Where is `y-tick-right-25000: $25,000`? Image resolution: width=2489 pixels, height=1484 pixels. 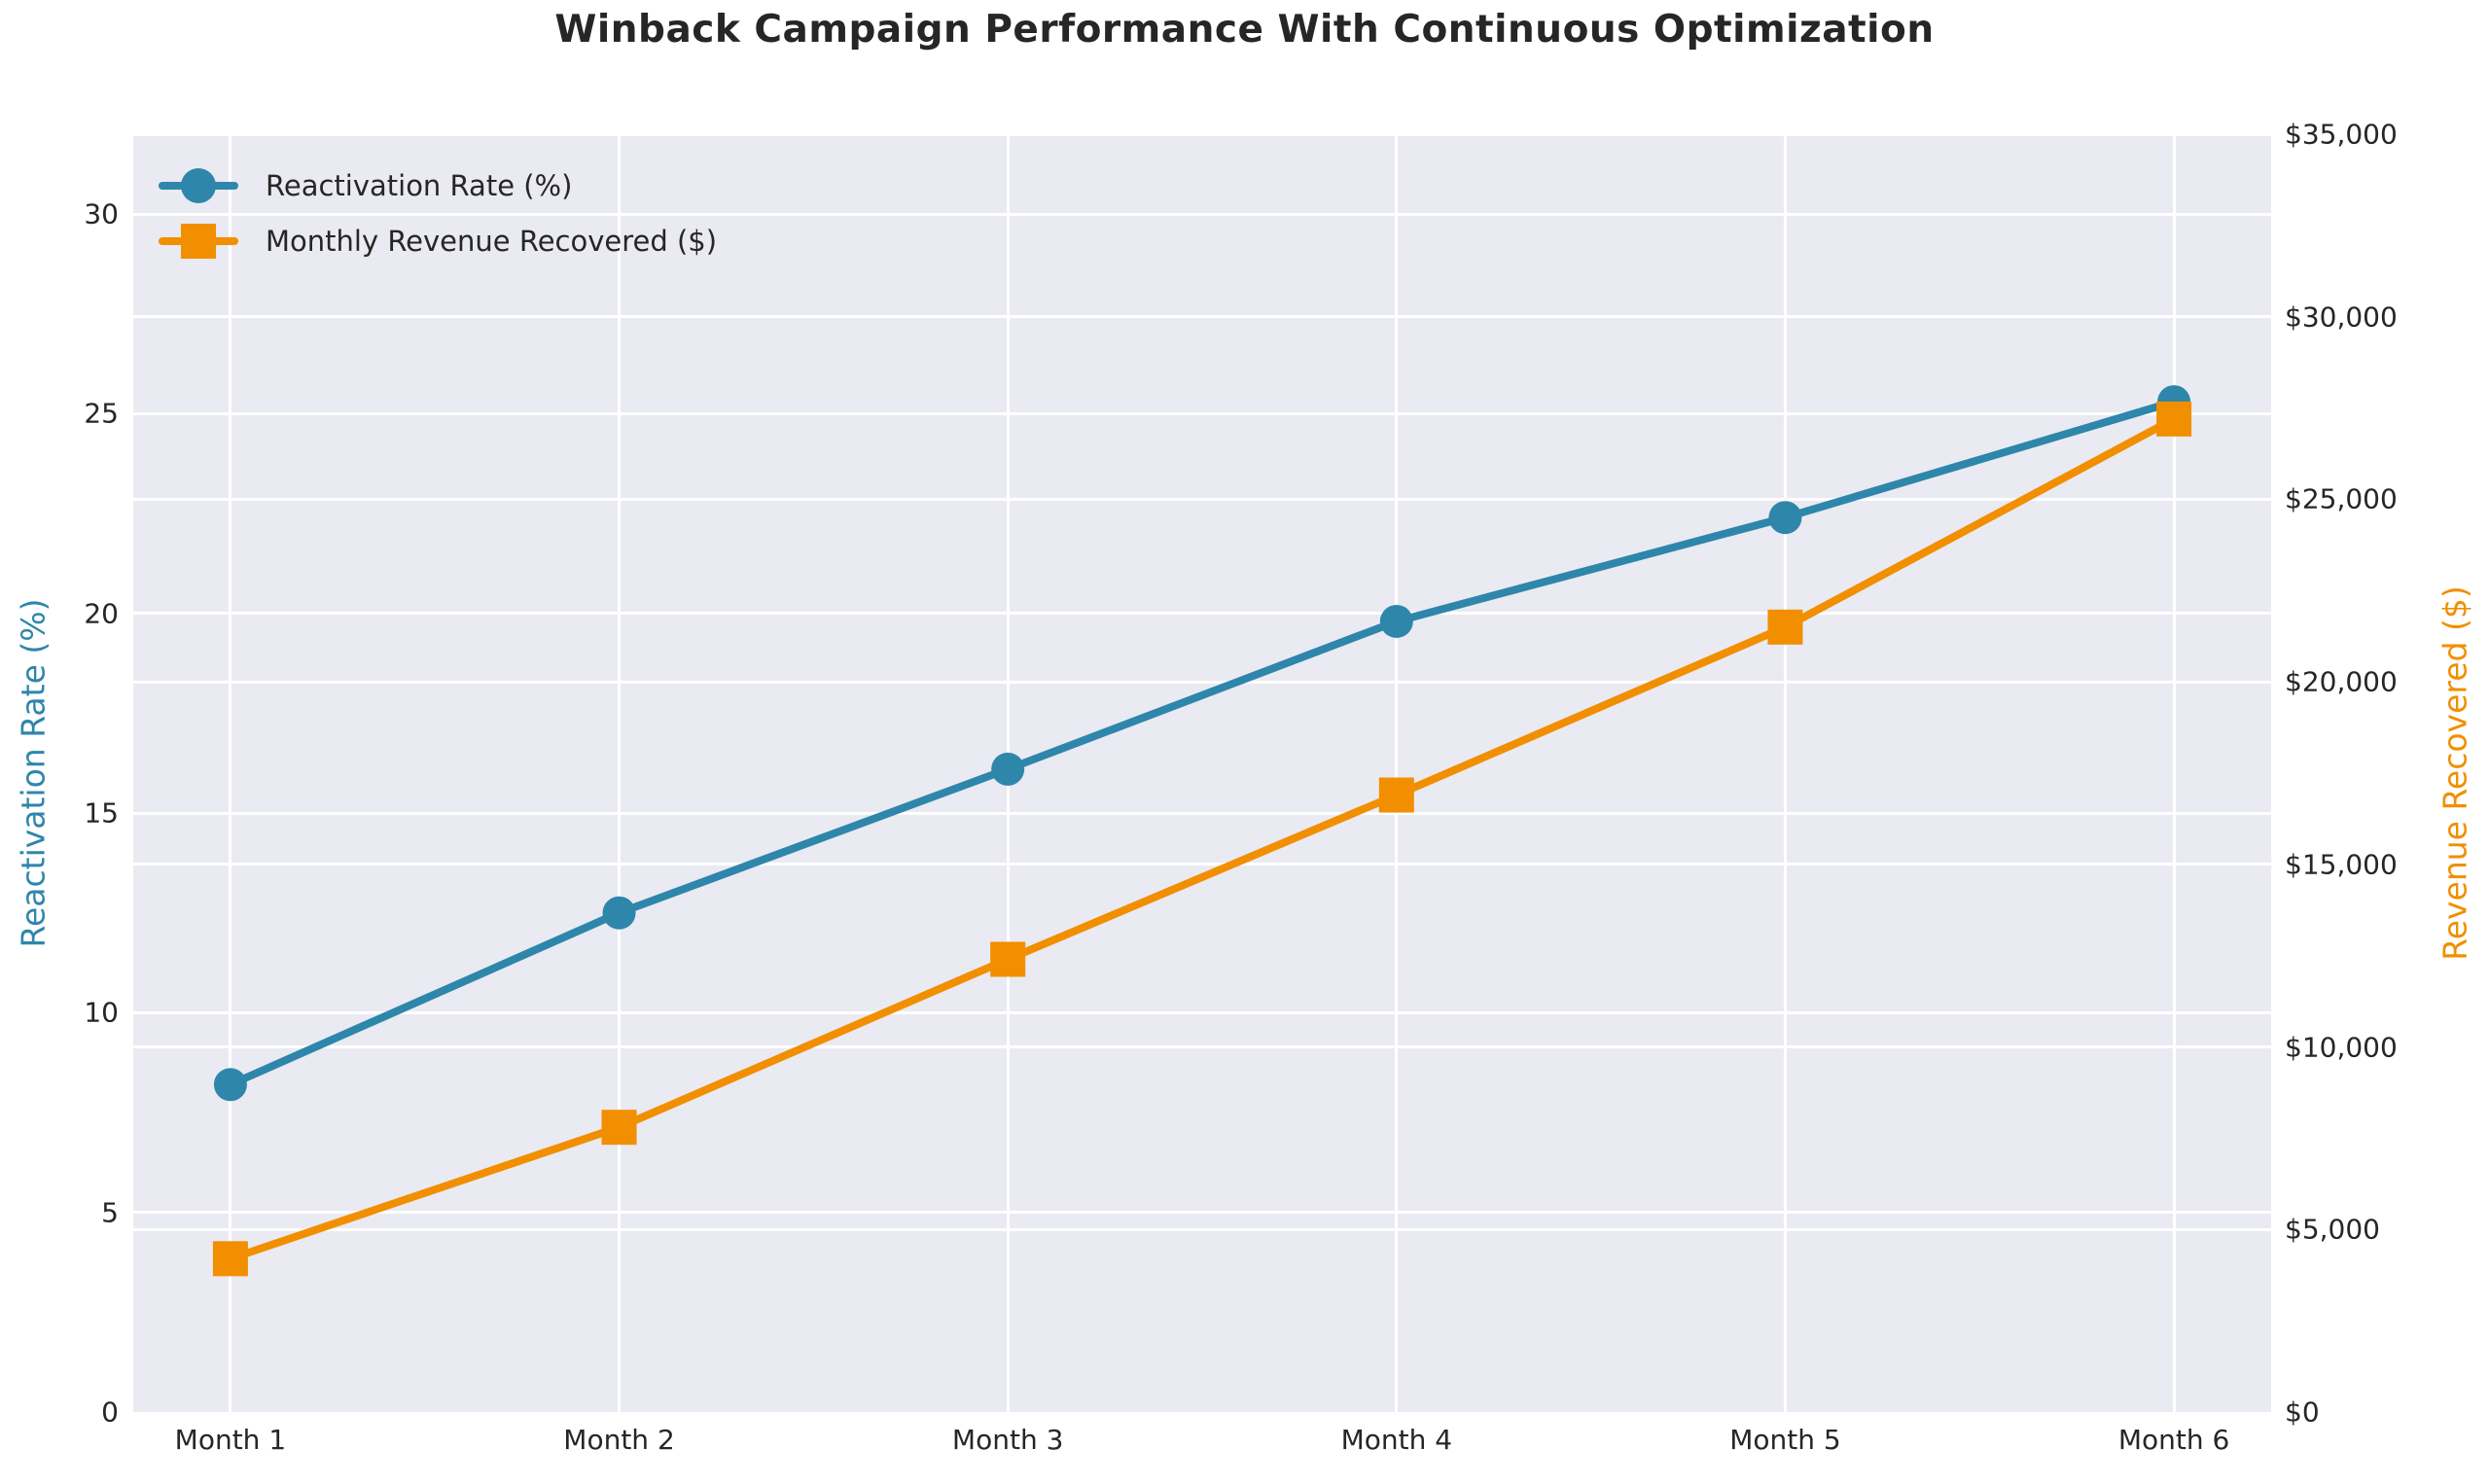
y-tick-right-25000: $25,000 is located at coordinates (2341, 499).